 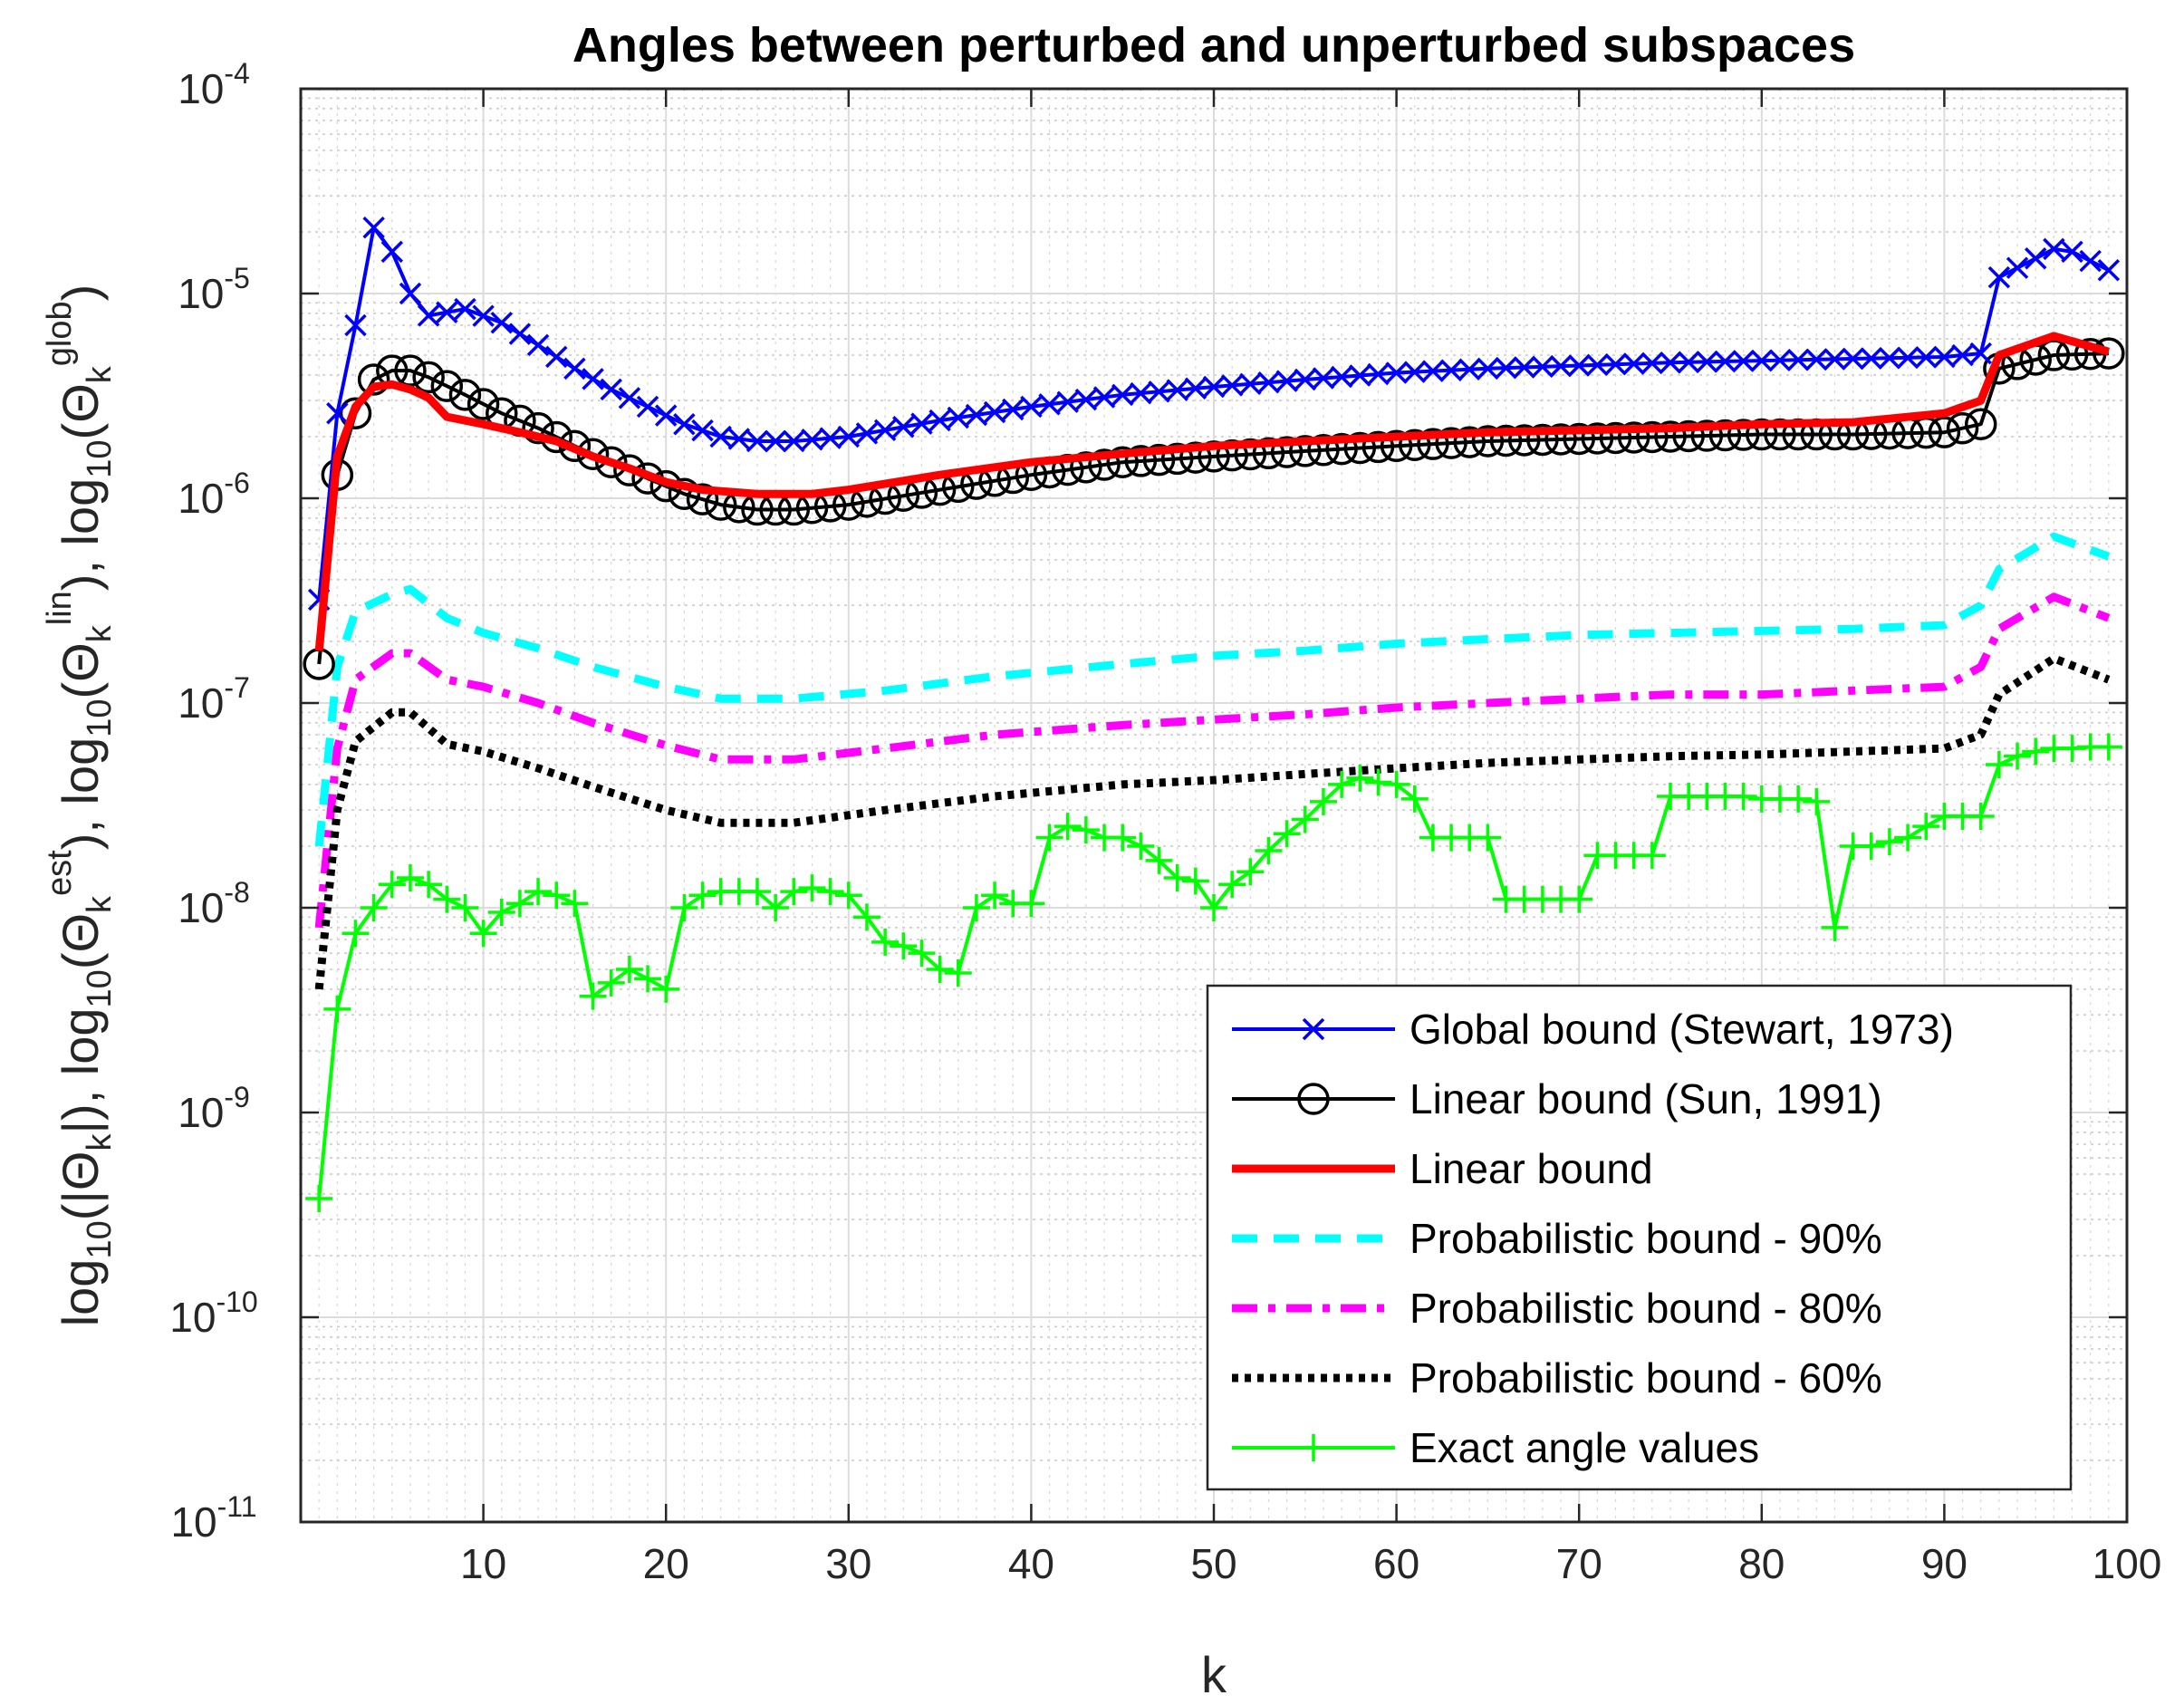 I want to click on legend-label: Linear bound (Sun, 1991), so click(x=1645, y=1098).